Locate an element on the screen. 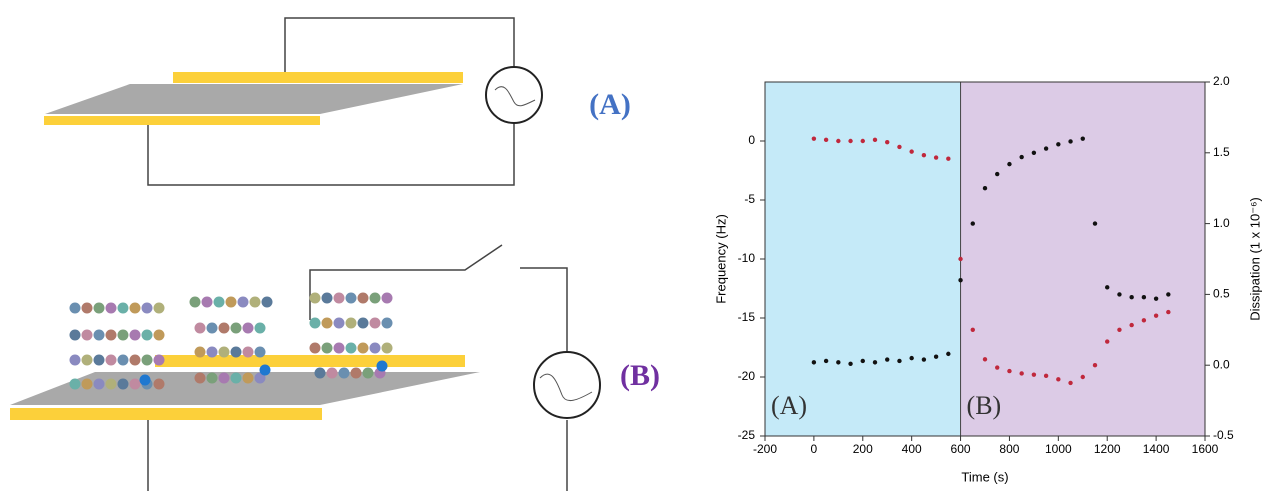 The height and width of the screenshot is (491, 1267). oscillator is located at coordinates (567, 385).